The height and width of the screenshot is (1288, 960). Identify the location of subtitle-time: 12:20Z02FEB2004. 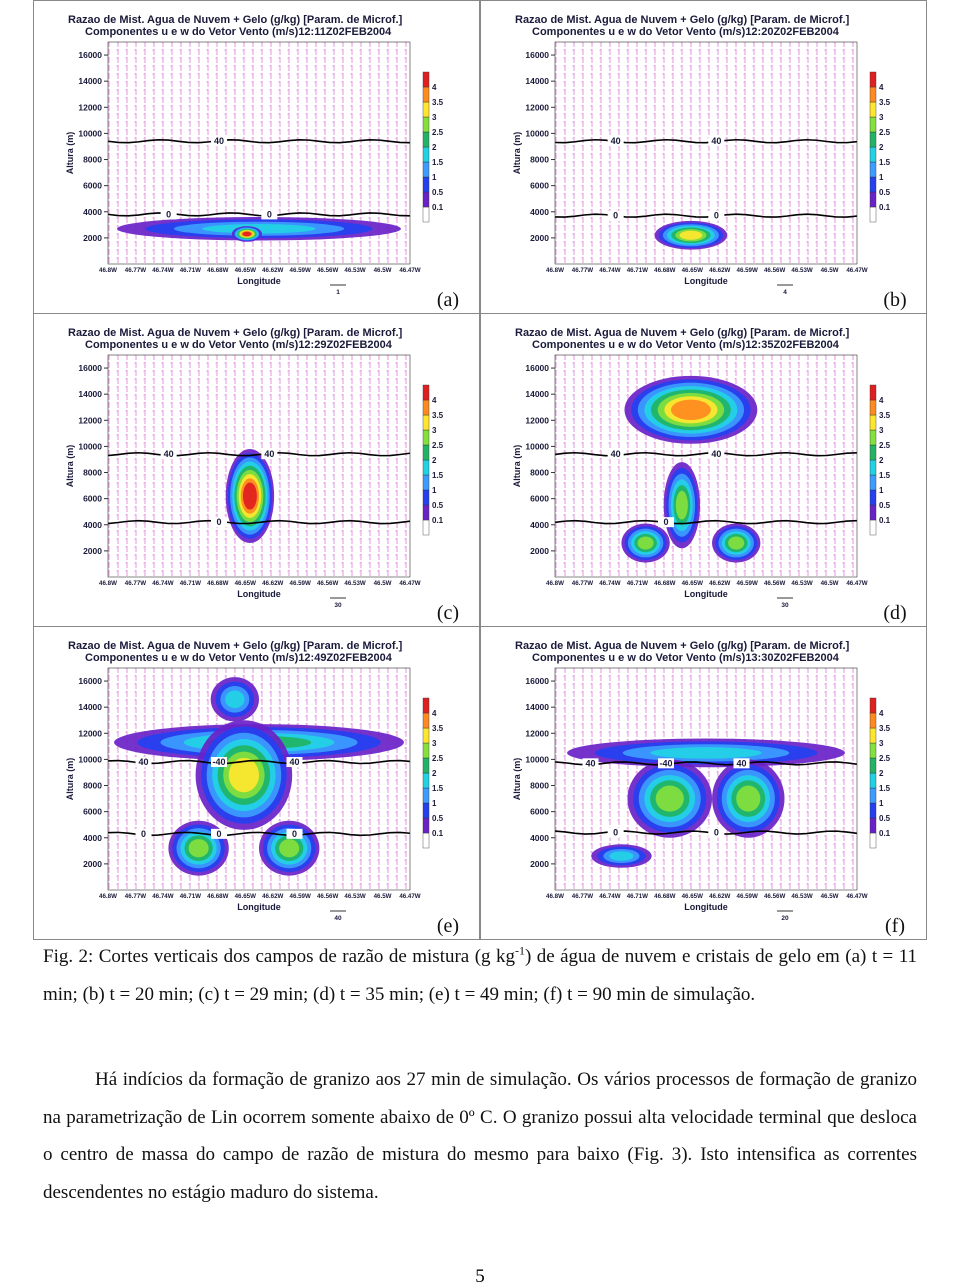
(792, 32).